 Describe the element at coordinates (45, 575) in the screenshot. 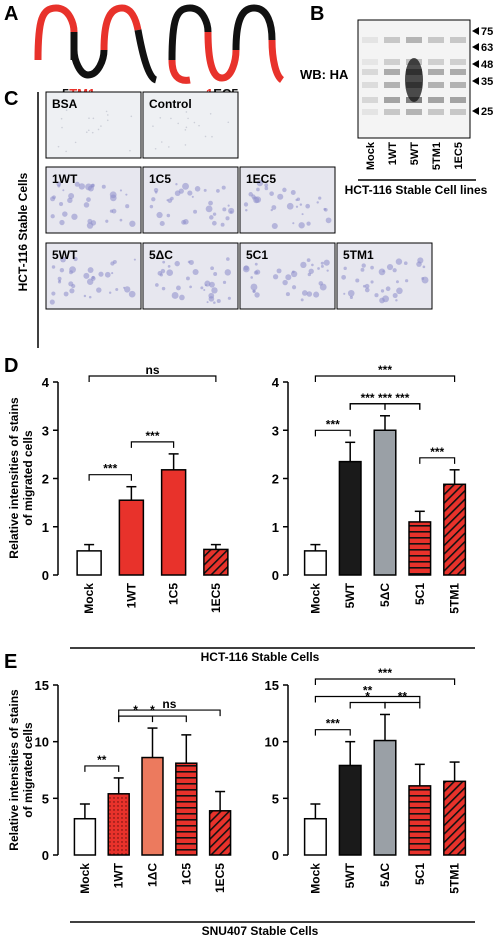

I see `y-tick-label: 0` at that location.